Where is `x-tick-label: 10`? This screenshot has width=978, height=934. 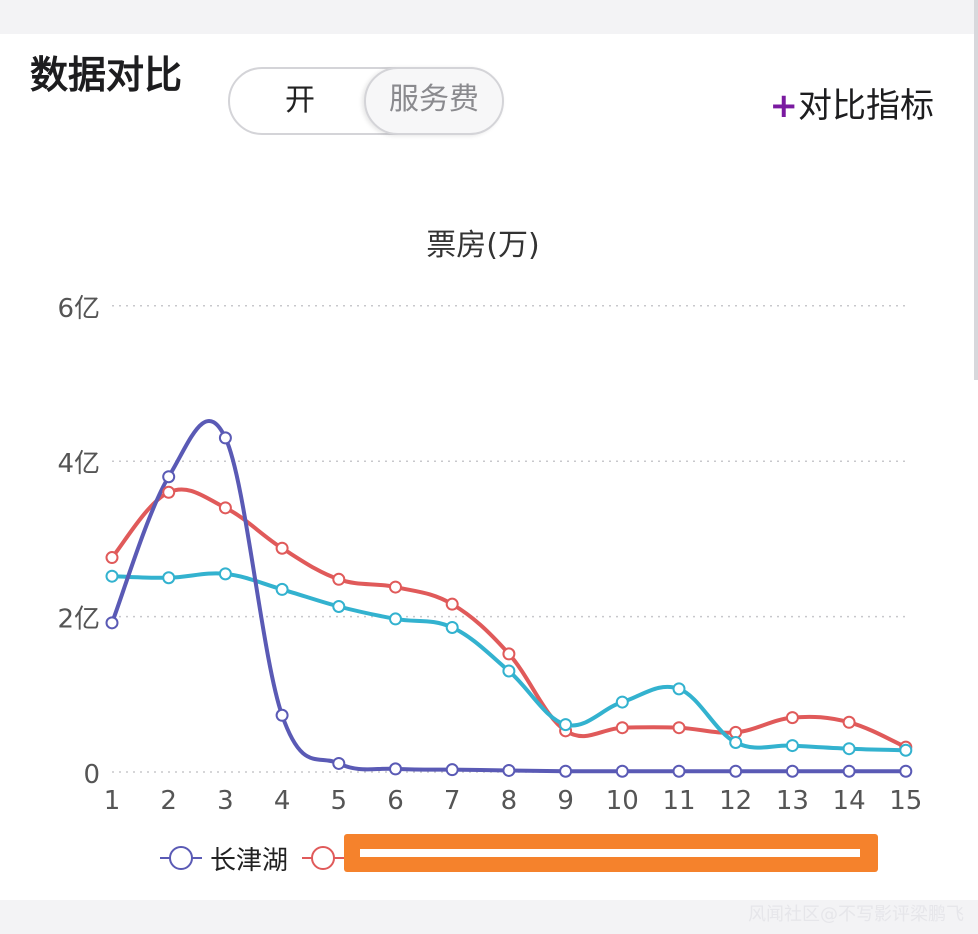
x-tick-label: 10 is located at coordinates (622, 801).